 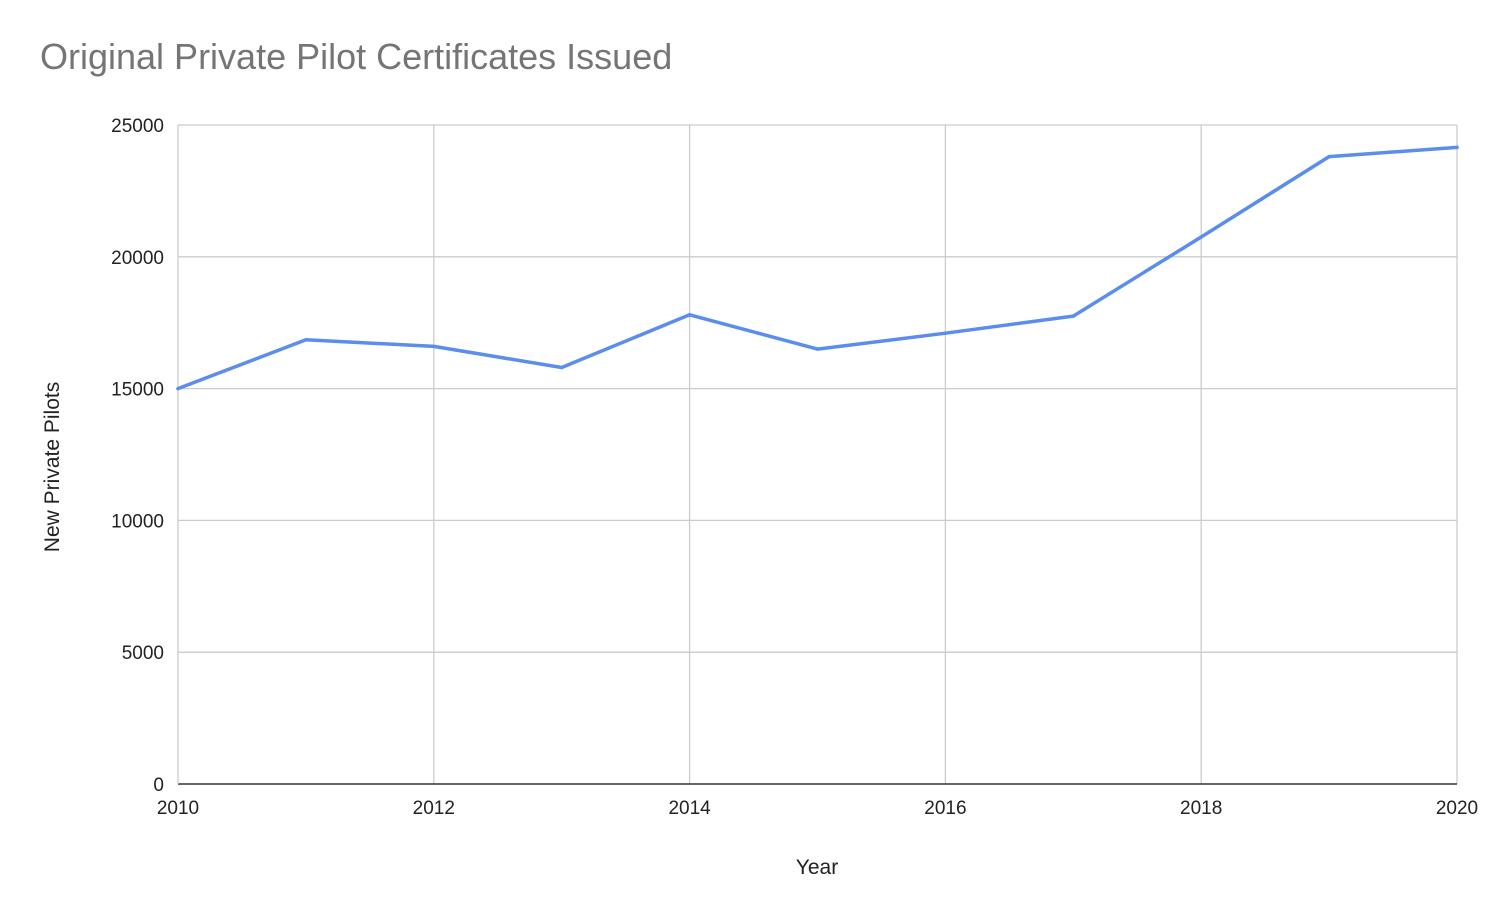 I want to click on y-tick-labels: 0 5000 10000 15000 20000 25000, so click(x=137, y=456).